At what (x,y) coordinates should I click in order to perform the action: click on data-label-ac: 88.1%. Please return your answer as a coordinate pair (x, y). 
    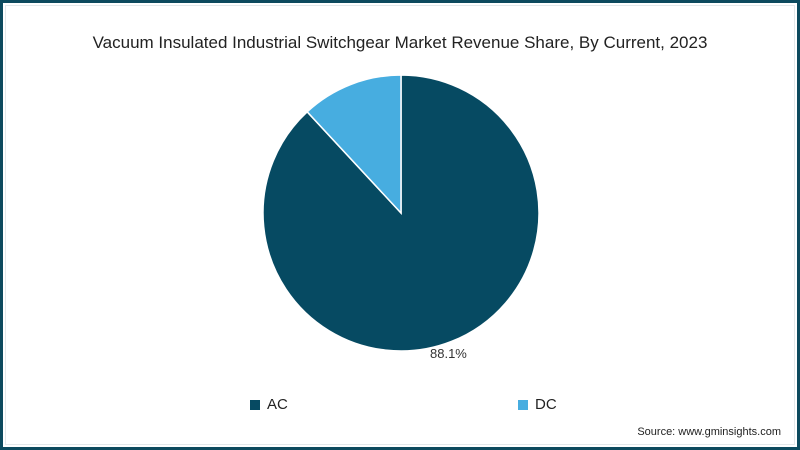
    Looking at the image, I should click on (448, 353).